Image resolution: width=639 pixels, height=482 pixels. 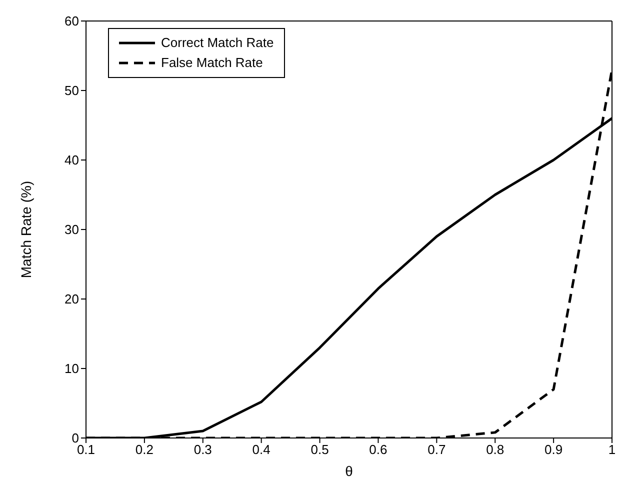 I want to click on y-tick-label: 50, so click(x=71, y=90).